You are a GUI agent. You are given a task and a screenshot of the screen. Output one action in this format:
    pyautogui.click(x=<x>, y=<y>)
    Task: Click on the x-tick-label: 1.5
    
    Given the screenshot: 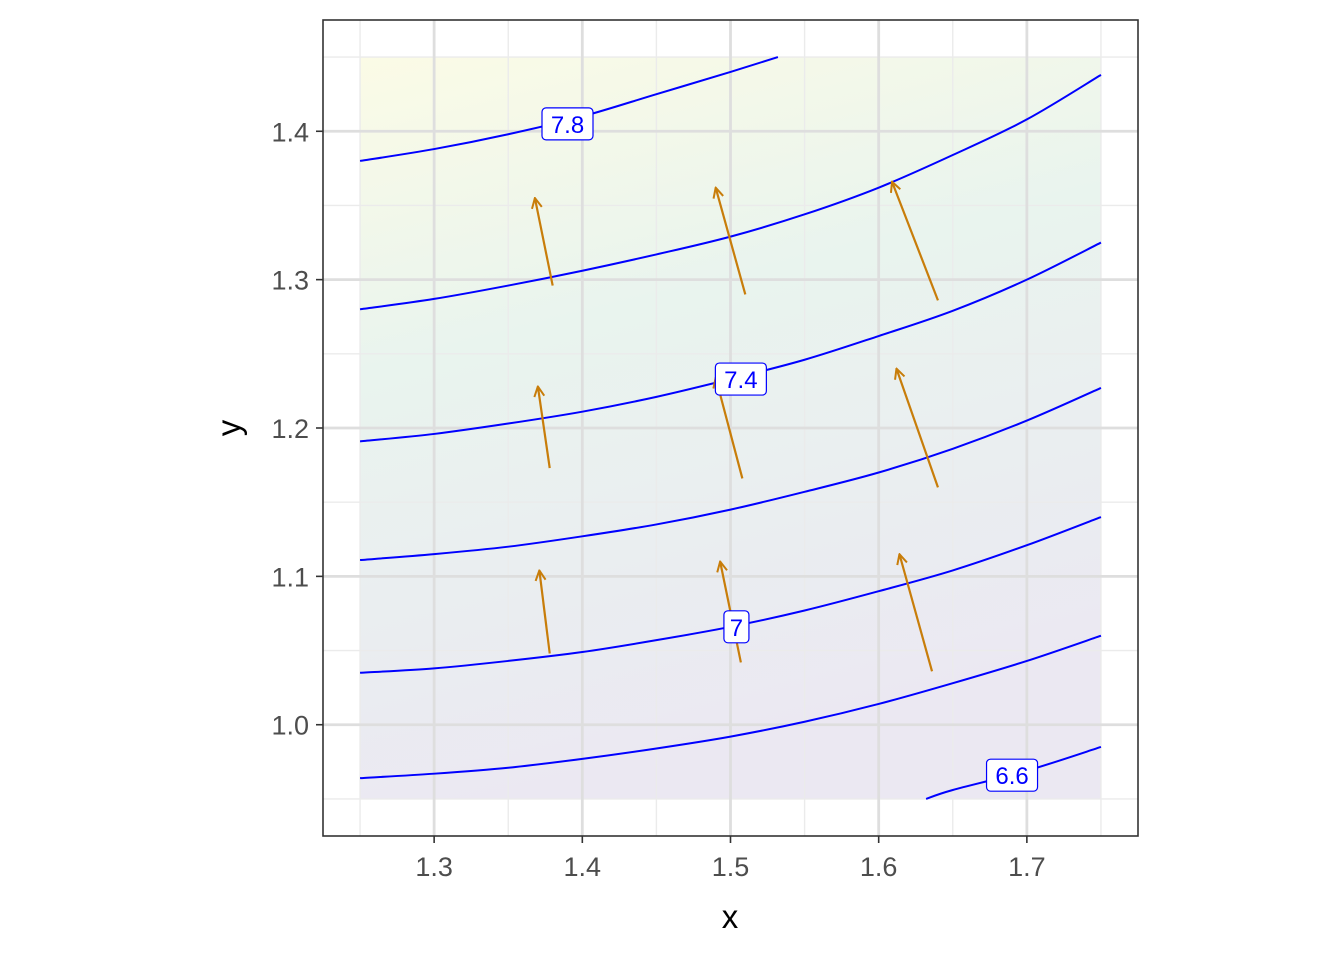 What is the action you would take?
    pyautogui.click(x=731, y=867)
    